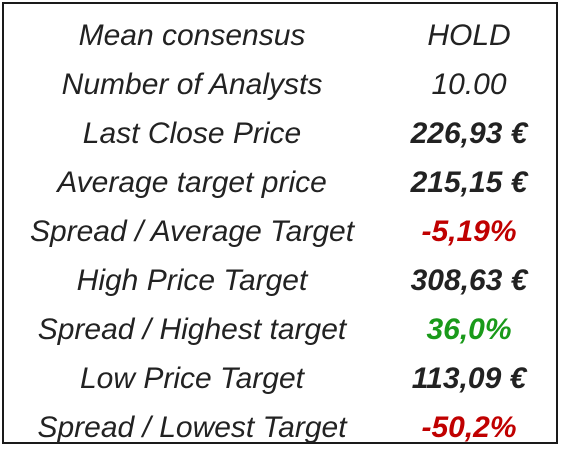 The height and width of the screenshot is (452, 564). I want to click on row-high-price-target: High Price Target 308,63 €, so click(280, 280).